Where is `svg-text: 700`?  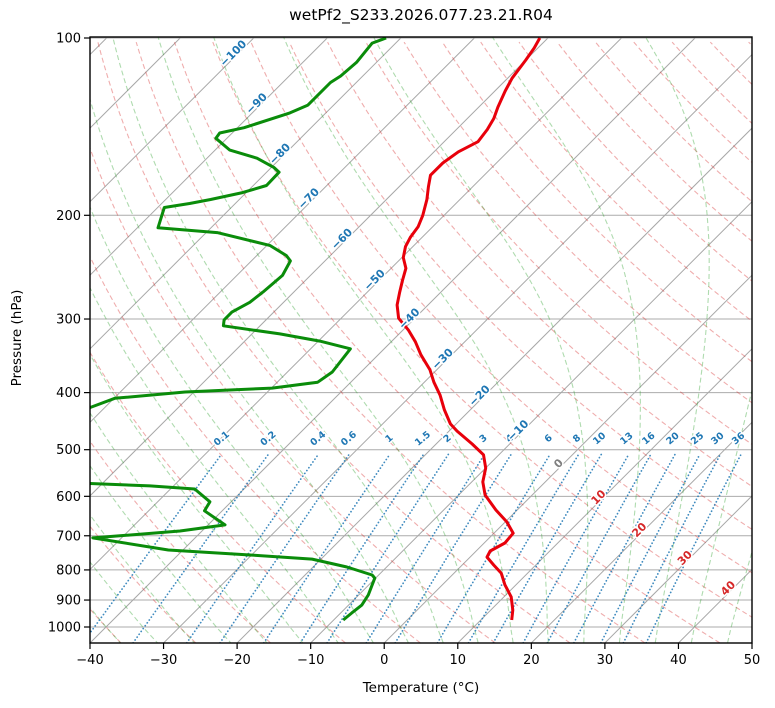 svg-text: 700 is located at coordinates (68, 536).